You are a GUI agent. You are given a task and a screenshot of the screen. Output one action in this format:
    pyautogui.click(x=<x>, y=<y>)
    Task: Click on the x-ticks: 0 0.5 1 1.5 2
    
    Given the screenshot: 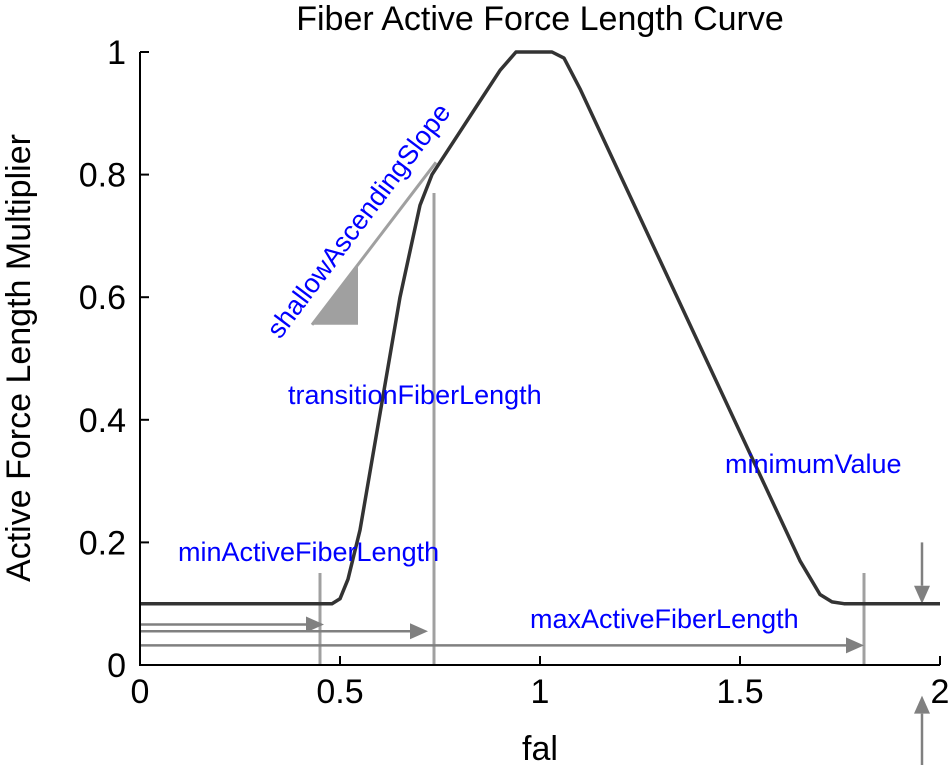 What is the action you would take?
    pyautogui.click(x=540, y=683)
    